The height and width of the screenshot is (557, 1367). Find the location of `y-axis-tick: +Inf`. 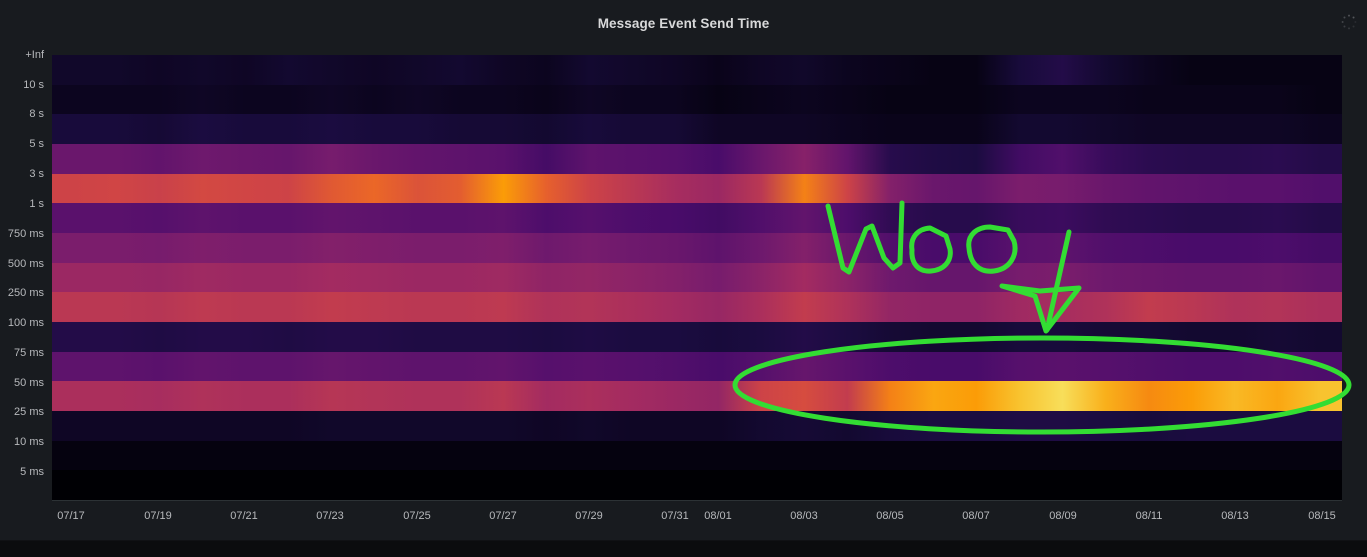

y-axis-tick: +Inf is located at coordinates (34, 55).